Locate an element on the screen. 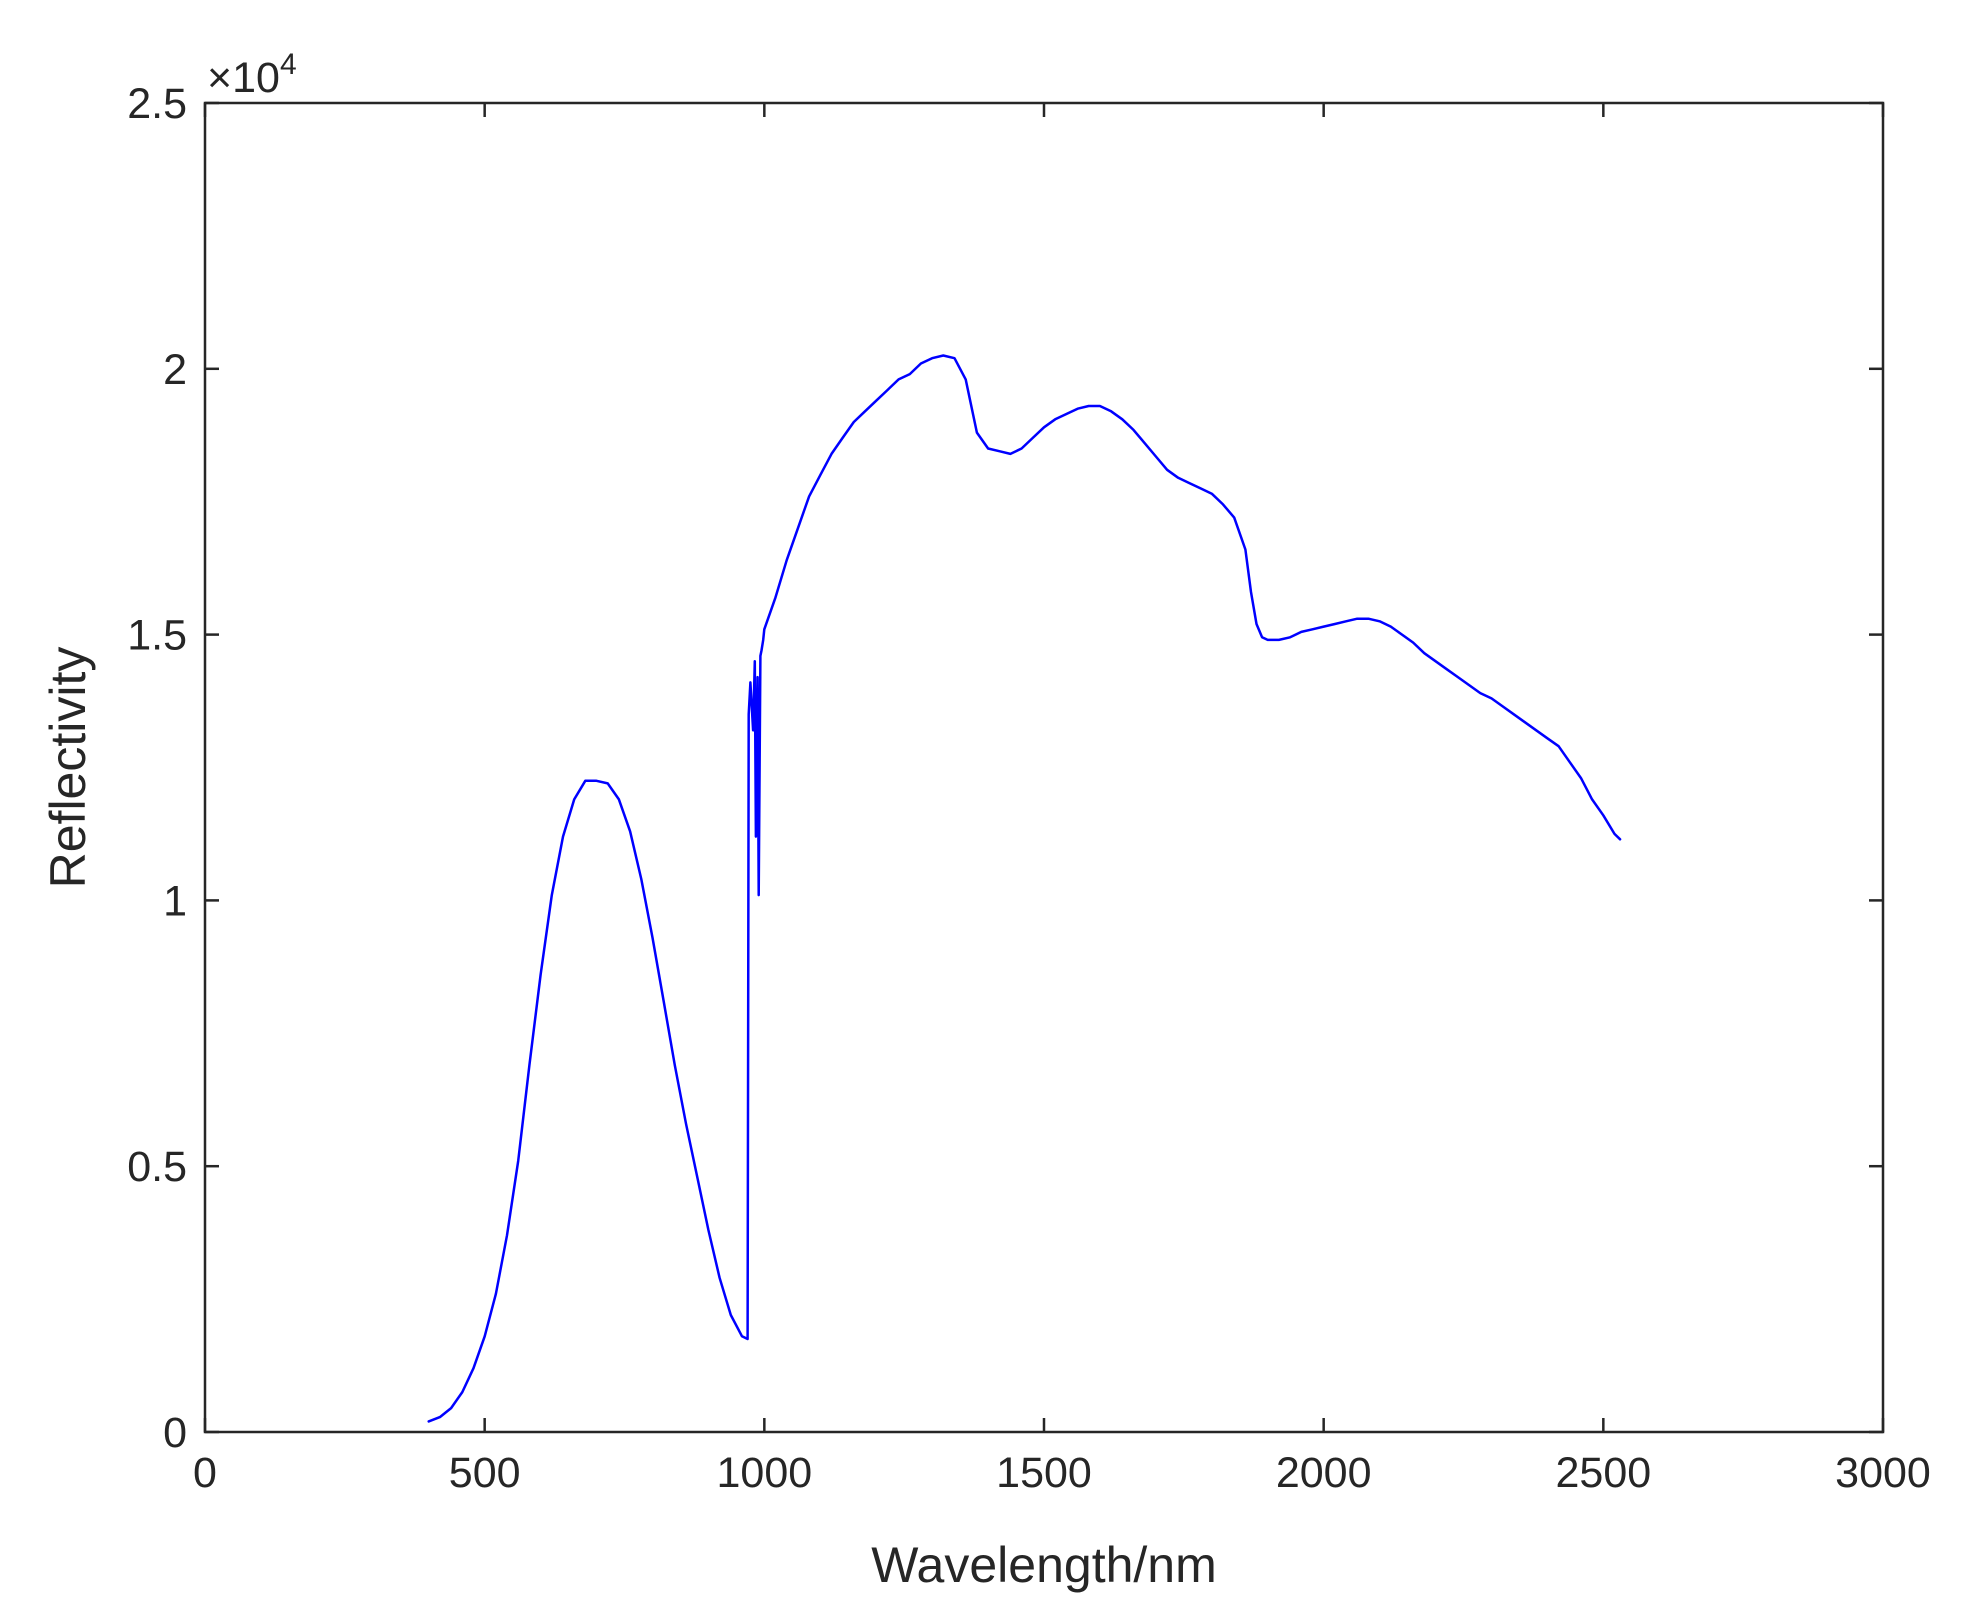 Image resolution: width=1964 pixels, height=1615 pixels. x-tick-label: 3000 is located at coordinates (1883, 1473).